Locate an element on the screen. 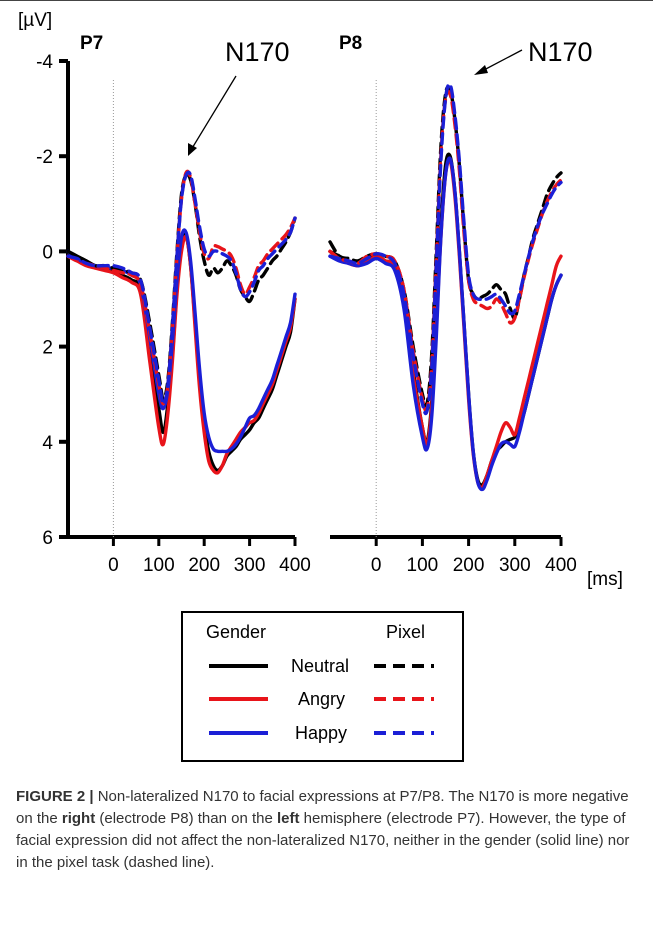 The image size is (653, 930). top-rule is located at coordinates (326, 0).